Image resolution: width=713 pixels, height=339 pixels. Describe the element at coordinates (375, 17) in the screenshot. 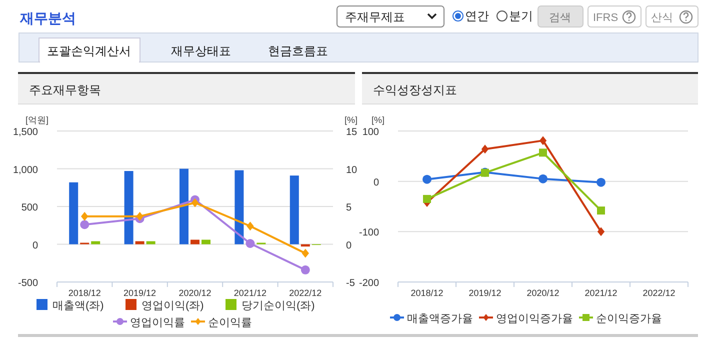

I see `text: 주재무제표` at that location.